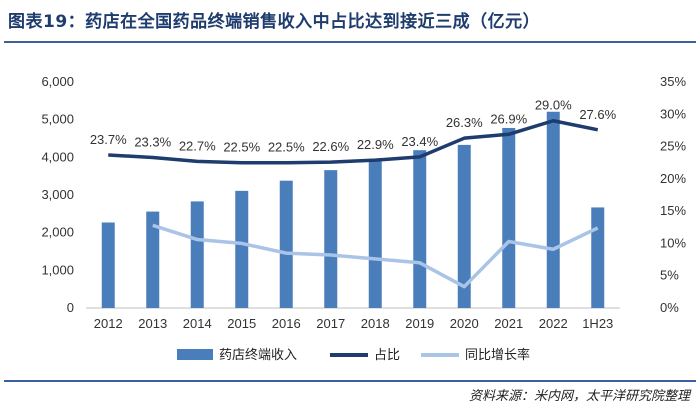 The height and width of the screenshot is (410, 700). What do you see at coordinates (387, 355) in the screenshot?
I see `legend-label-share: 占比` at bounding box center [387, 355].